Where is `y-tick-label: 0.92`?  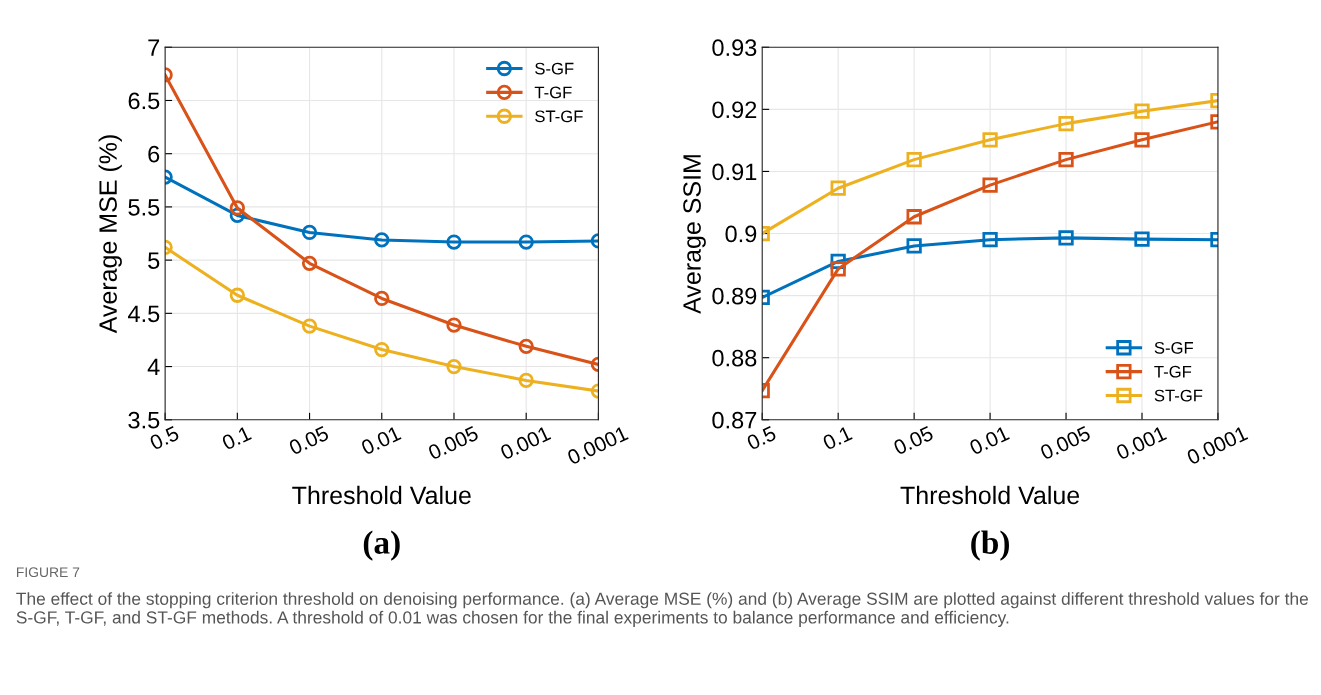
y-tick-label: 0.92 is located at coordinates (734, 110).